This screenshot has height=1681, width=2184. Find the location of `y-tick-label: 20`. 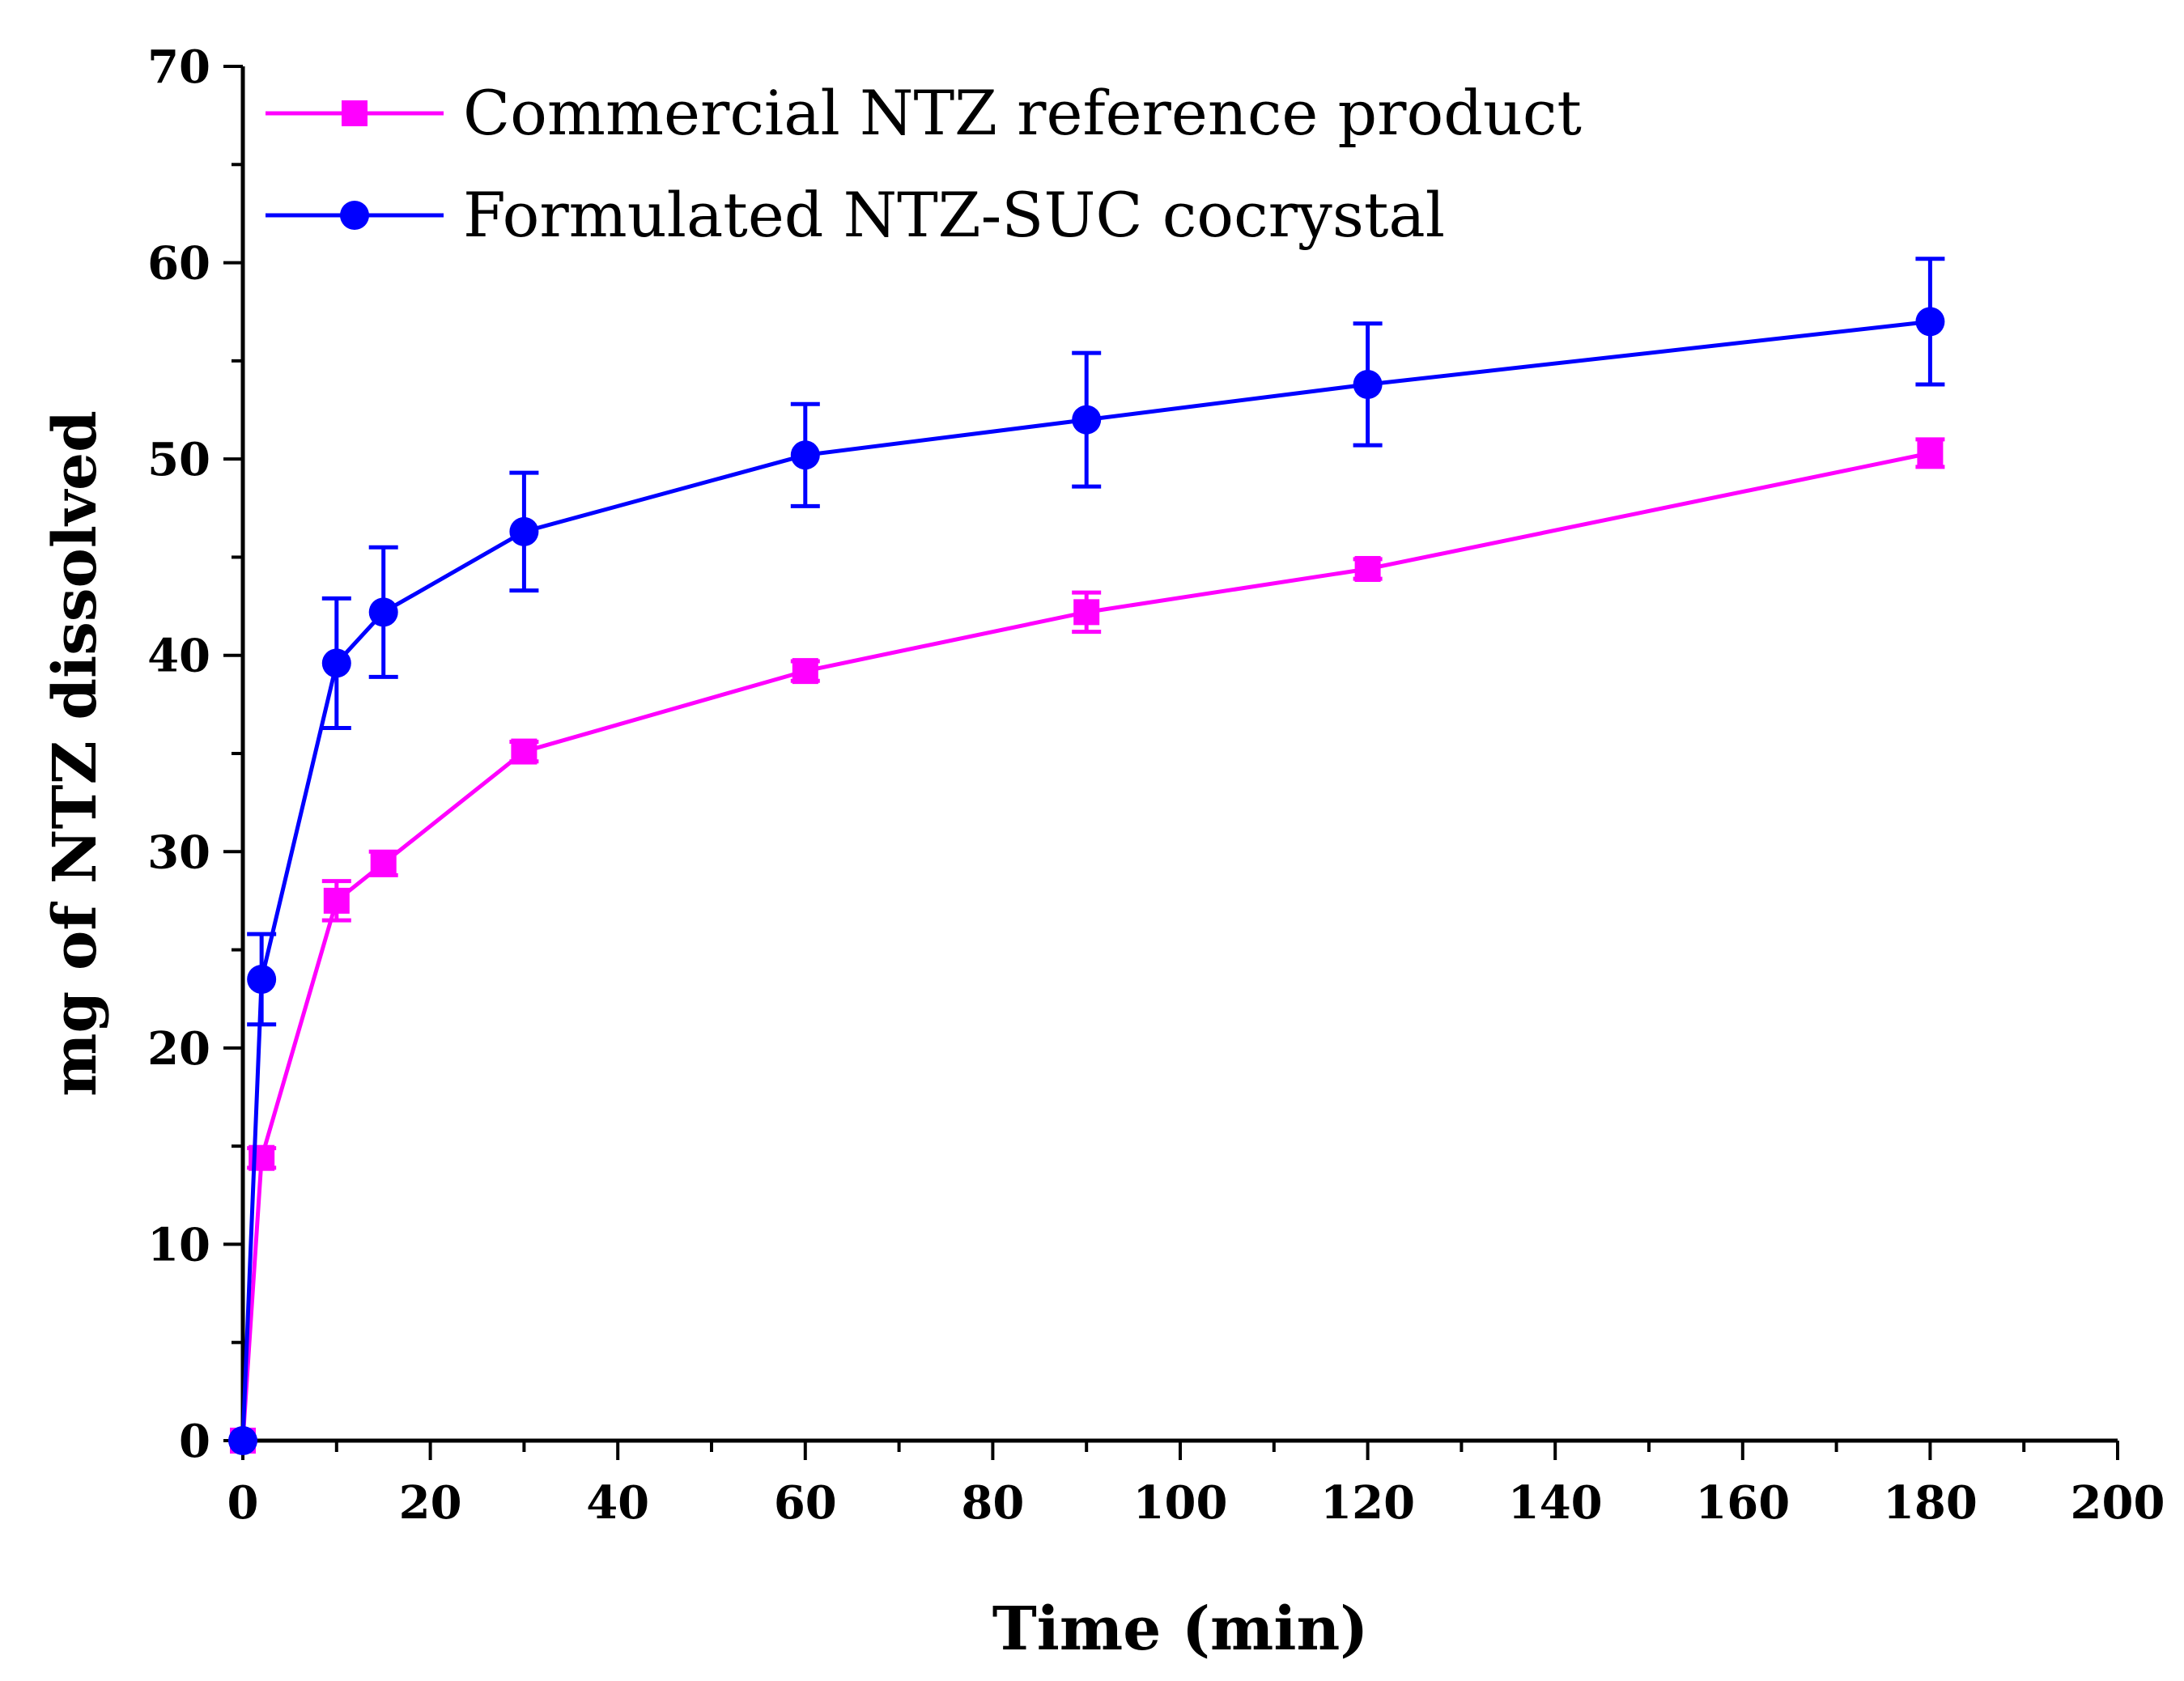

y-tick-label: 20 is located at coordinates (178, 1049).